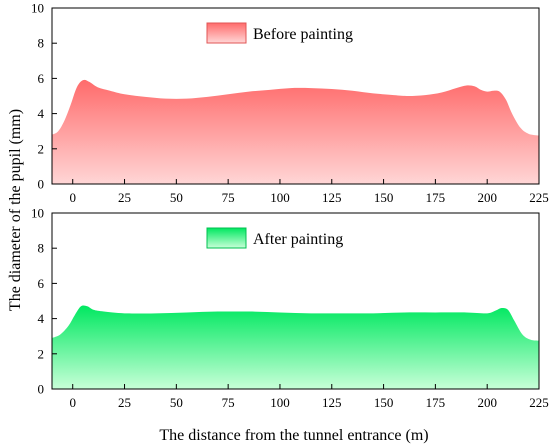 Image resolution: width=550 pixels, height=446 pixels. I want to click on legend-label-1: Before painting, so click(303, 34).